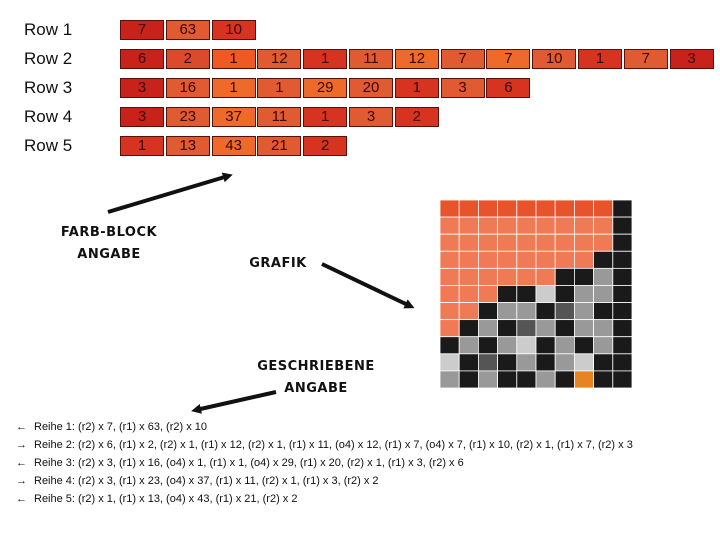  What do you see at coordinates (48, 145) in the screenshot?
I see `row-label: Row 5` at bounding box center [48, 145].